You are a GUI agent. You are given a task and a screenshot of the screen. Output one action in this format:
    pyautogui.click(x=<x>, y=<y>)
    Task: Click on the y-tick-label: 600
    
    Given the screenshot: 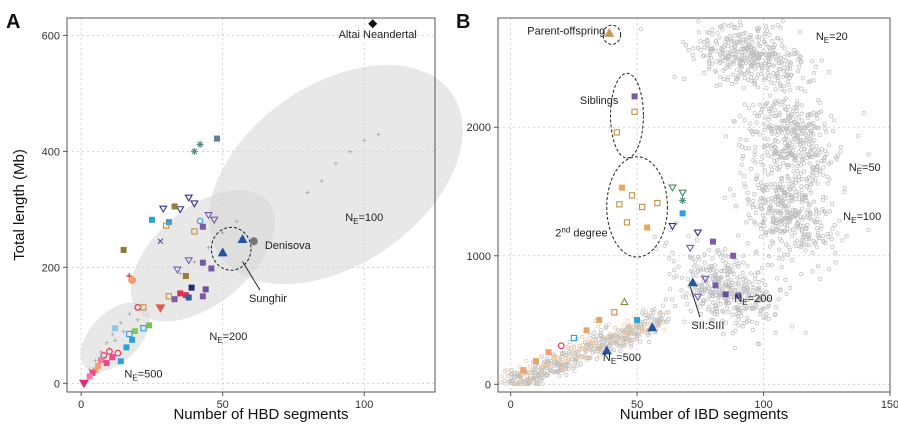 What is the action you would take?
    pyautogui.click(x=51, y=36)
    